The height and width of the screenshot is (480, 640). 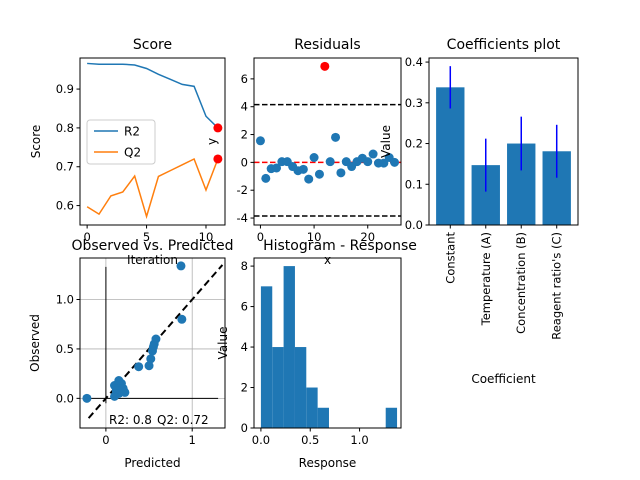 What do you see at coordinates (244, 266) in the screenshot?
I see `y-tick-label: 8` at bounding box center [244, 266].